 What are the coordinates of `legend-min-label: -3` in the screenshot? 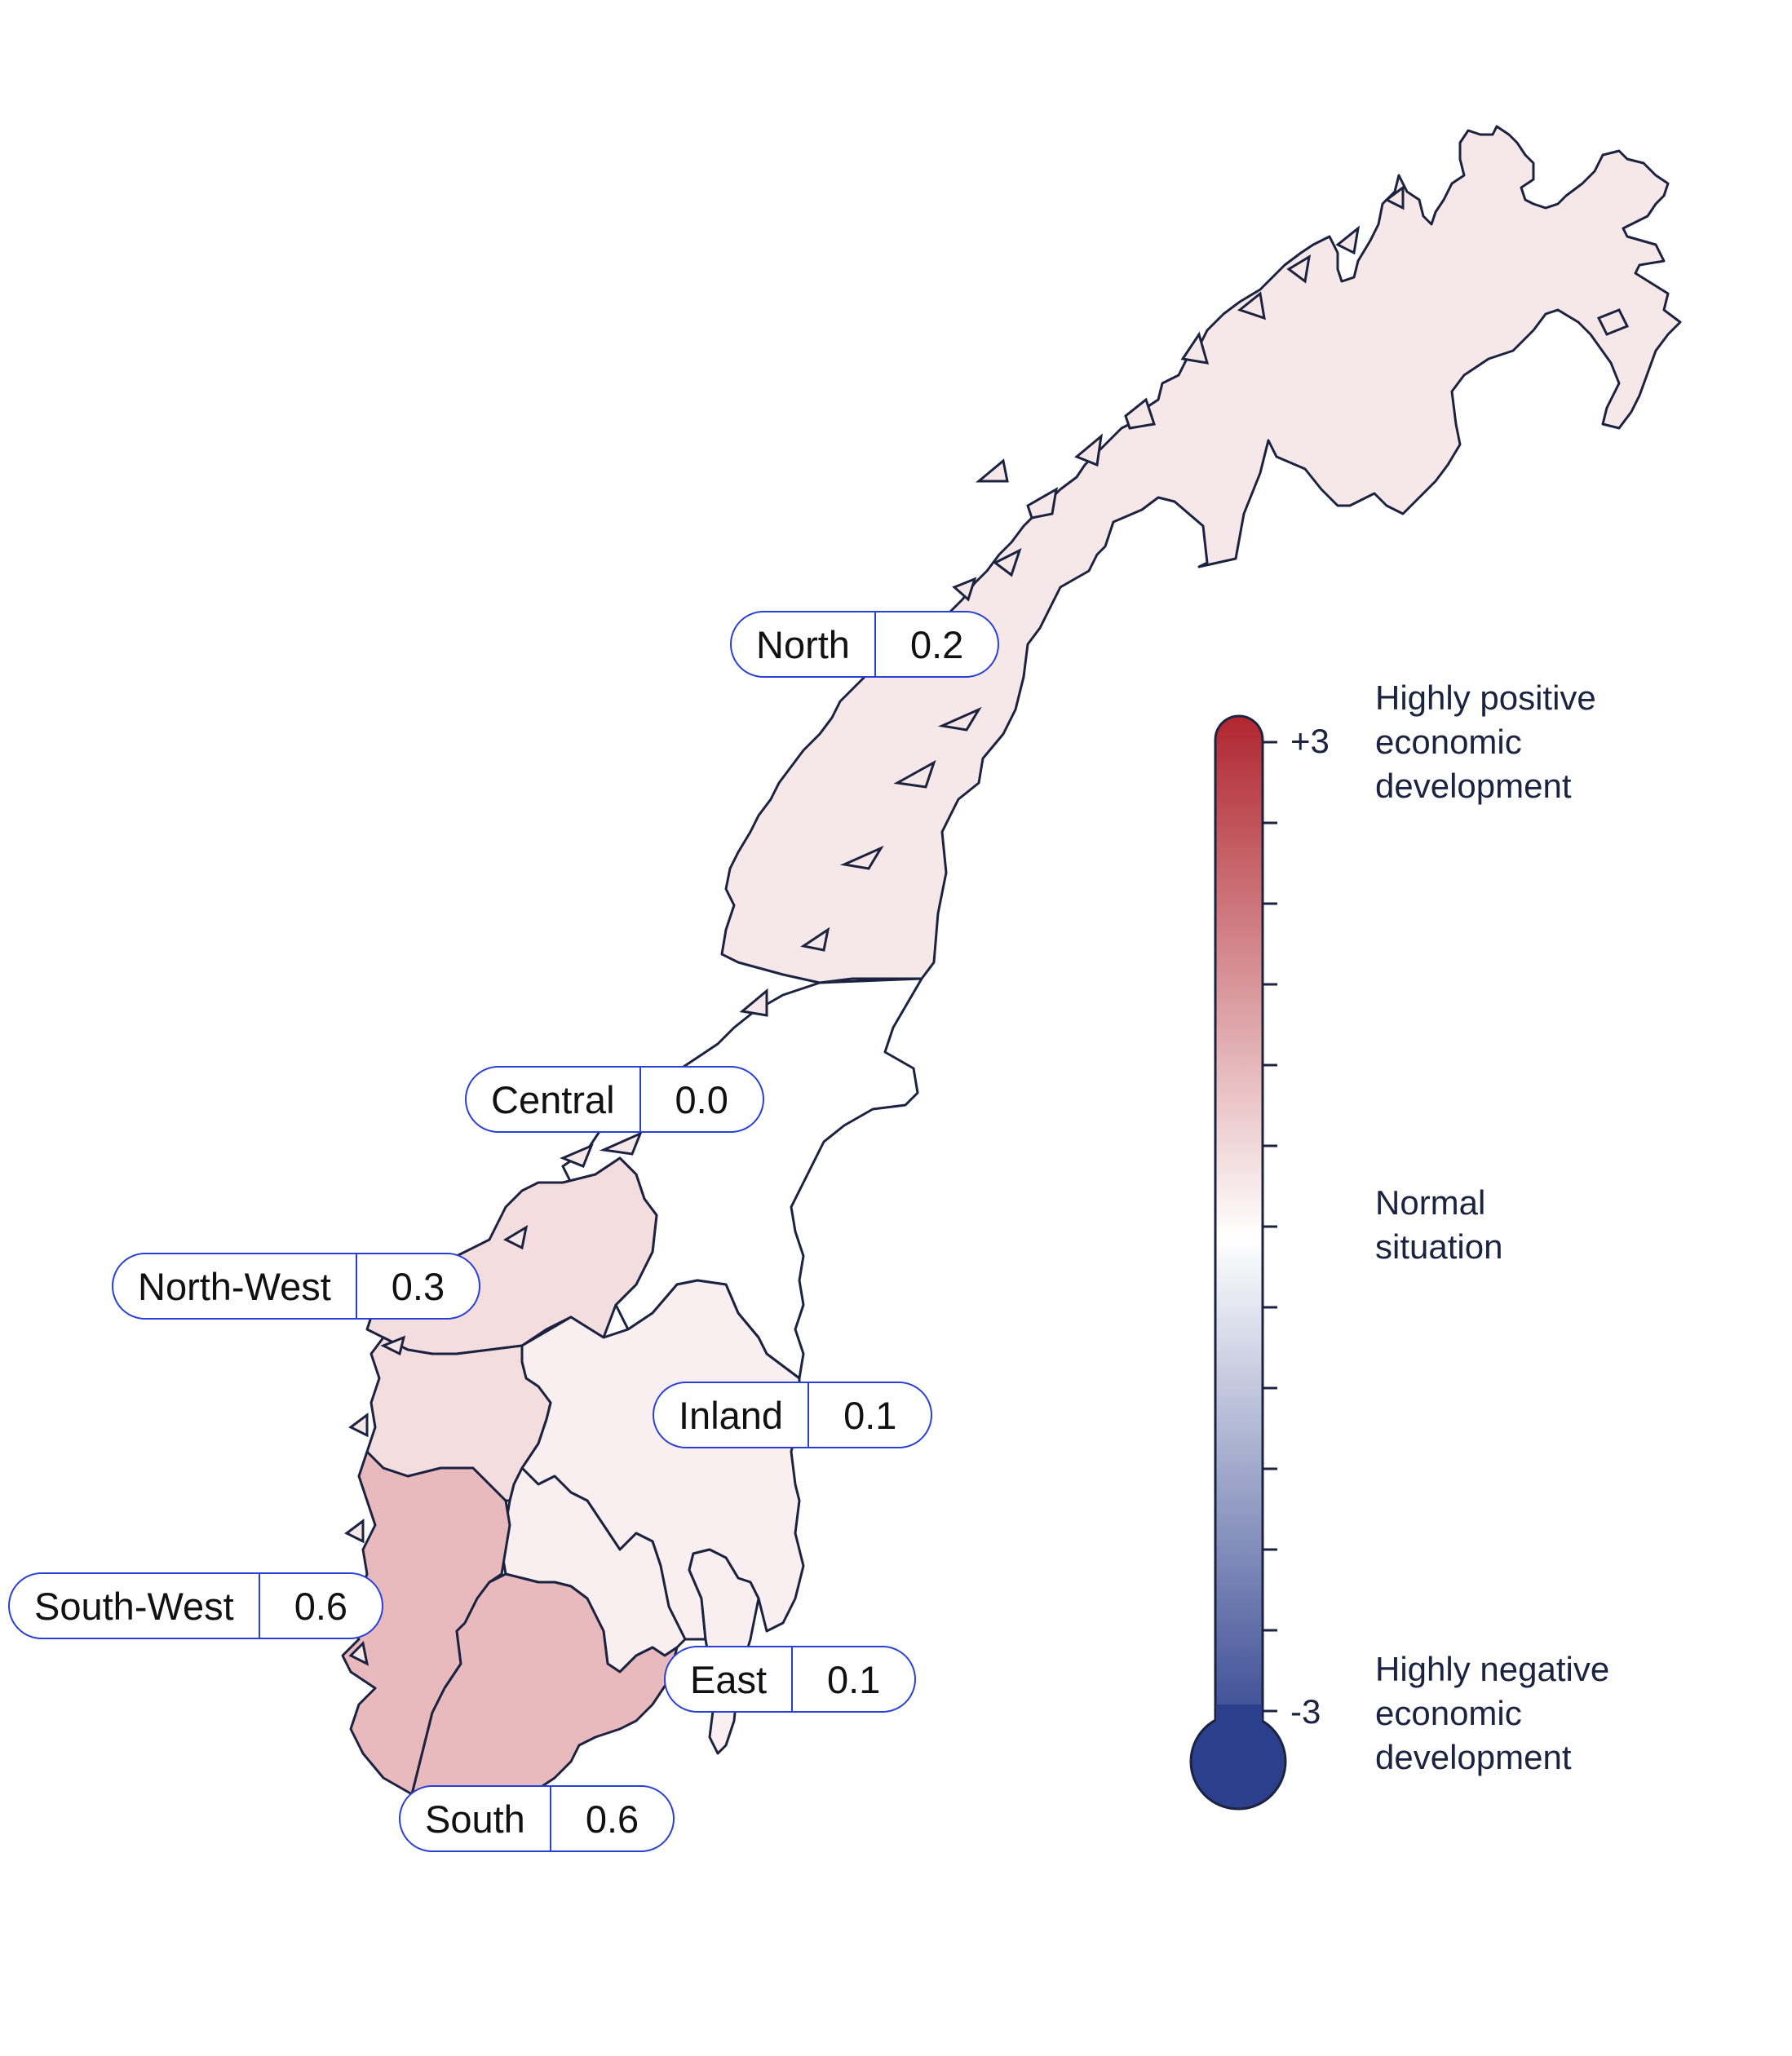 It's located at (1305, 1711).